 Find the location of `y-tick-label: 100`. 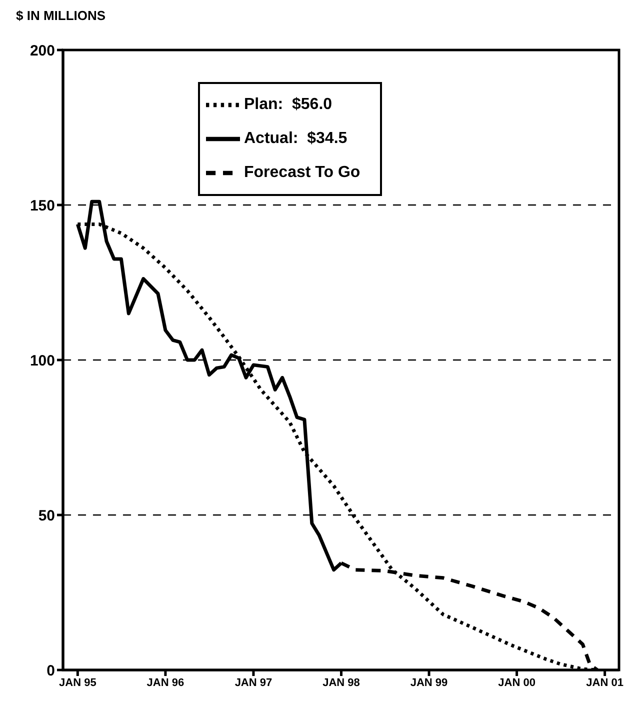

y-tick-label: 100 is located at coordinates (42, 361).